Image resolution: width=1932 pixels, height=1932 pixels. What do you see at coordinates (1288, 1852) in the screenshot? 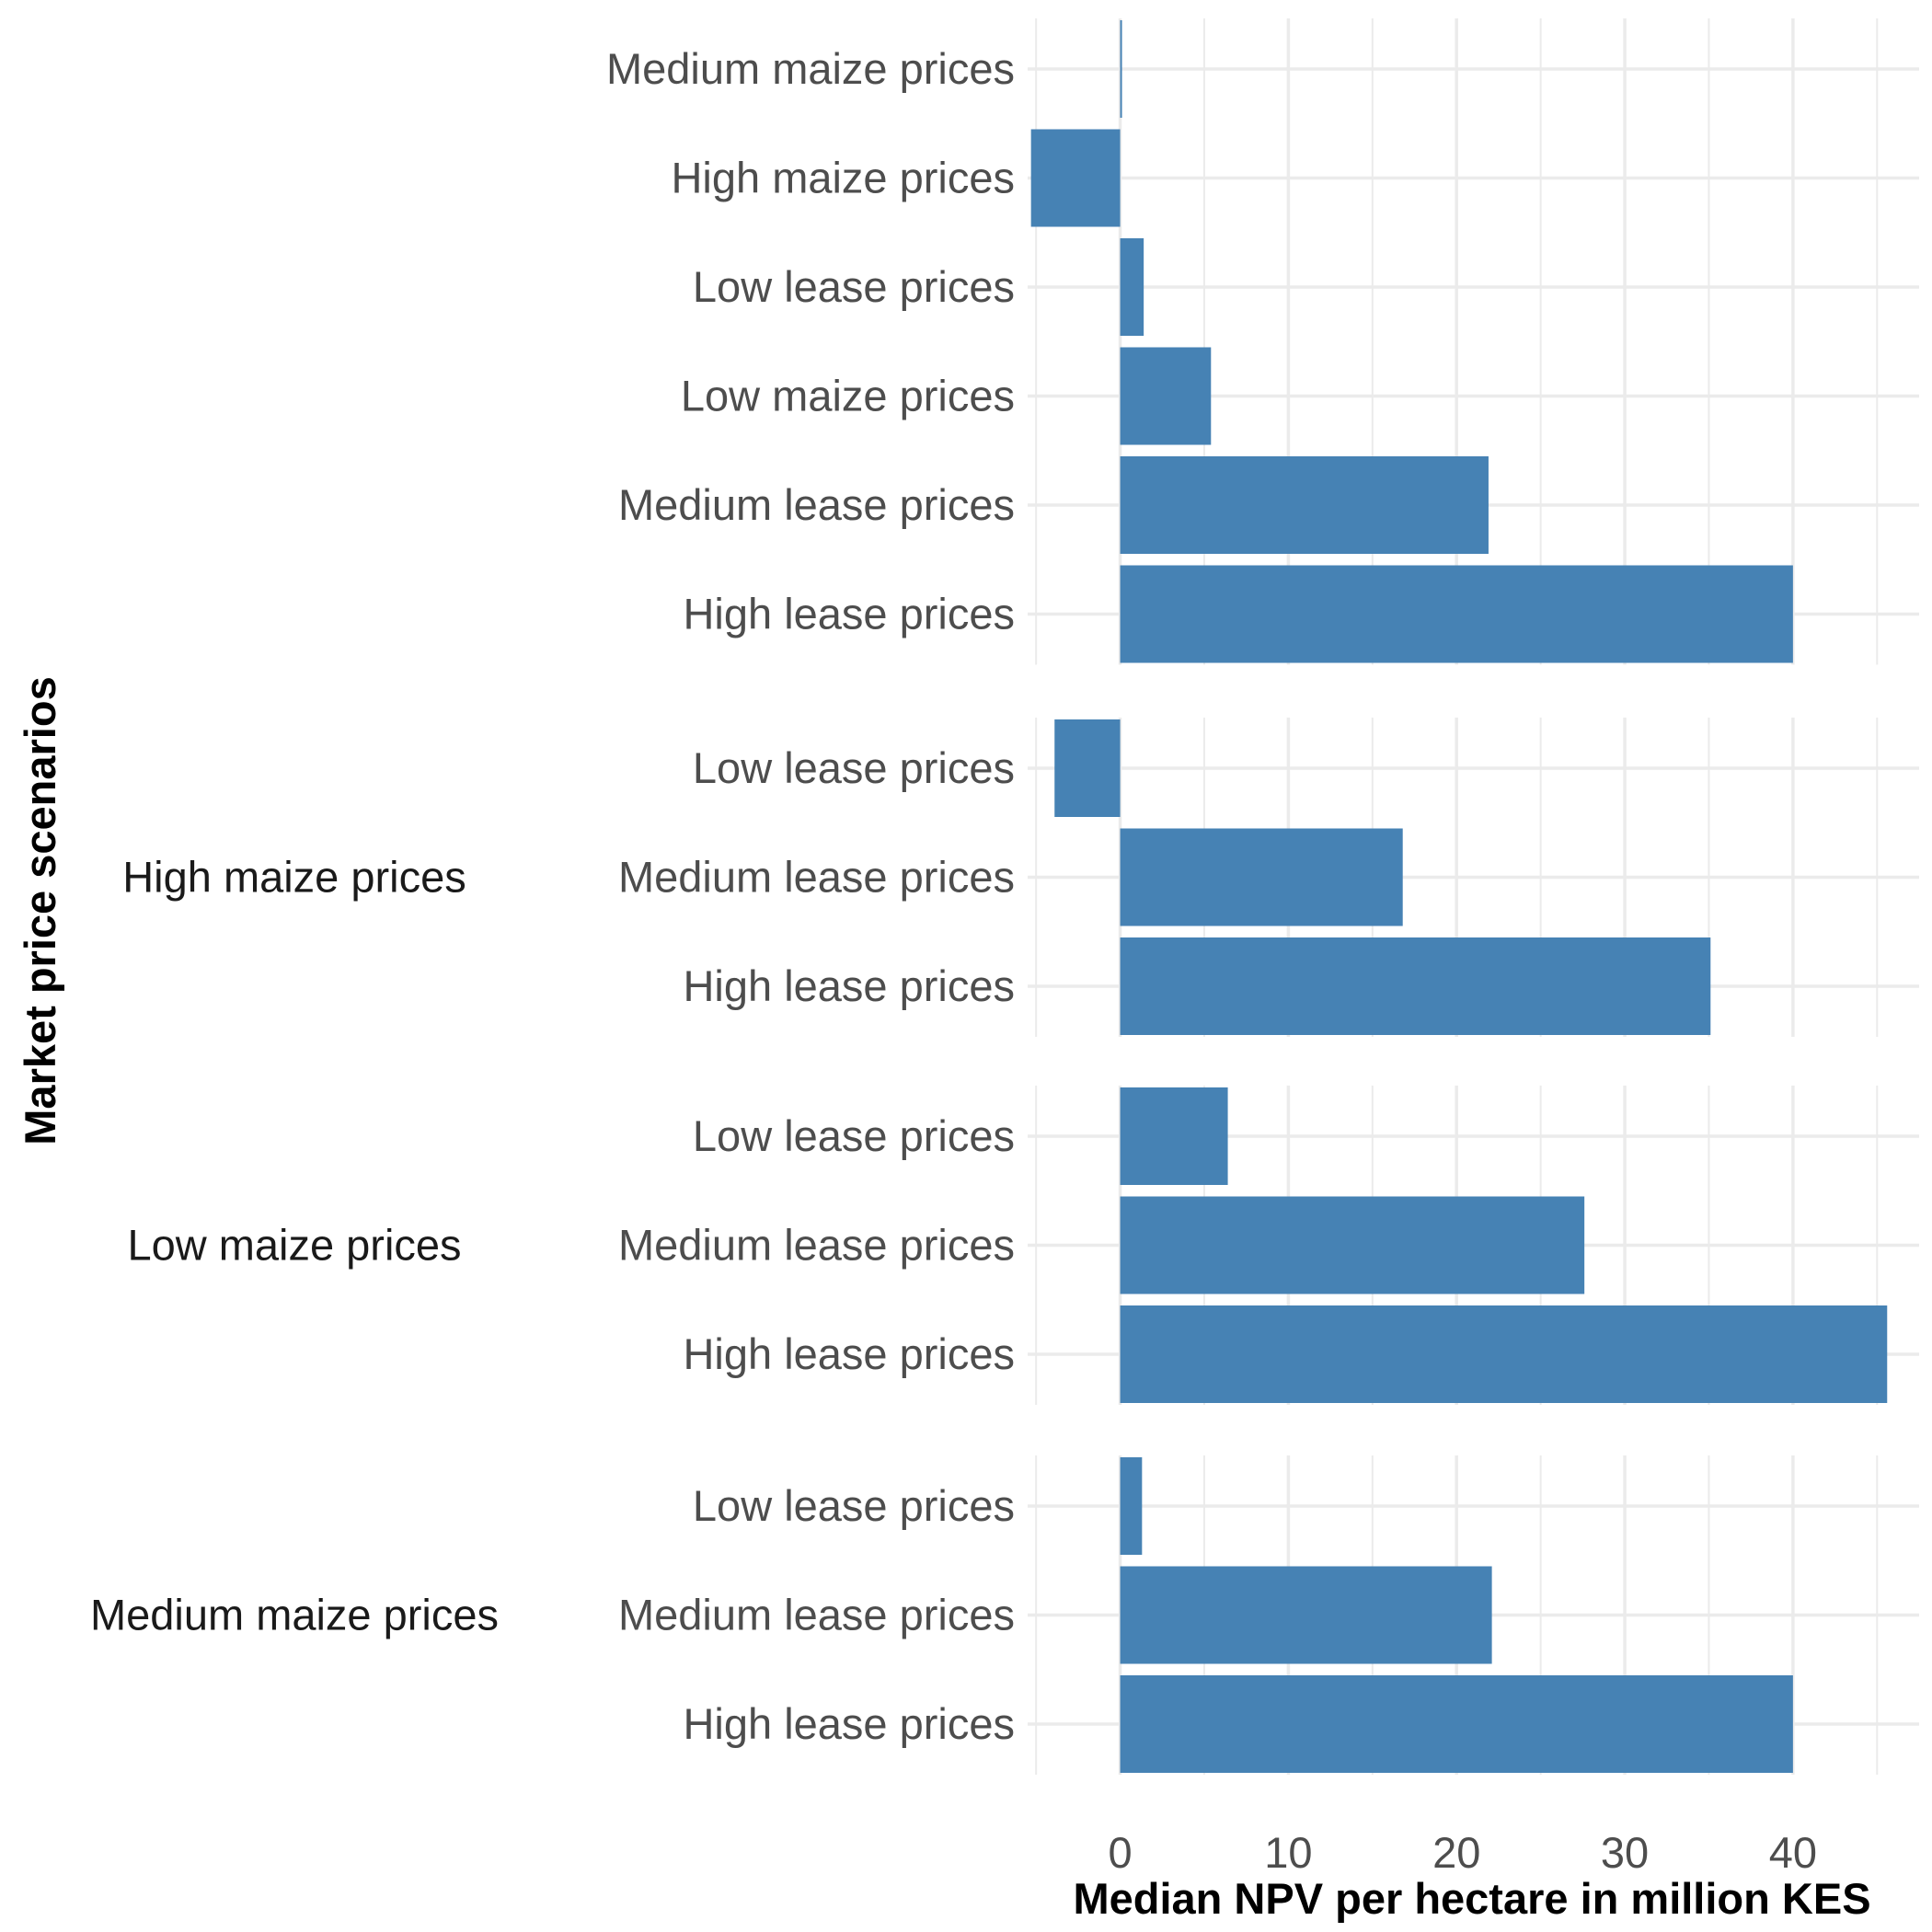
I see `x-tick-label: 10` at bounding box center [1288, 1852].